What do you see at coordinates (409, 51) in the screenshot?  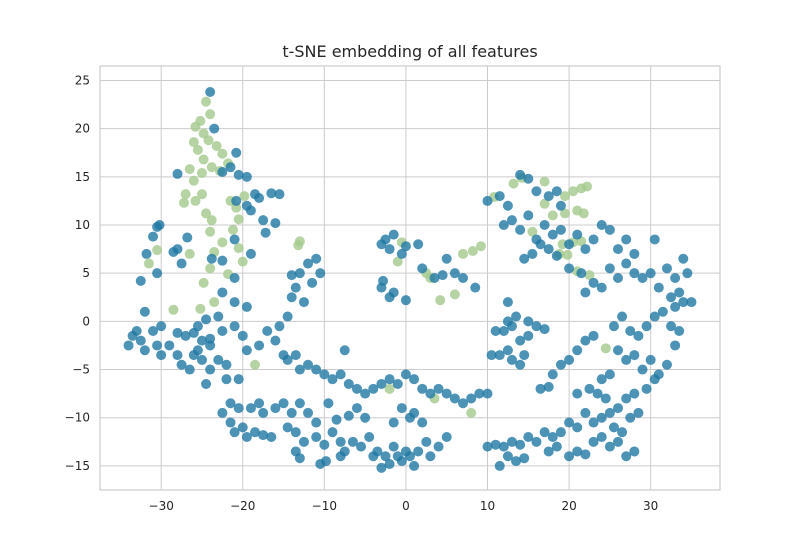 I see `chart-title: t-SNE embedding of all features` at bounding box center [409, 51].